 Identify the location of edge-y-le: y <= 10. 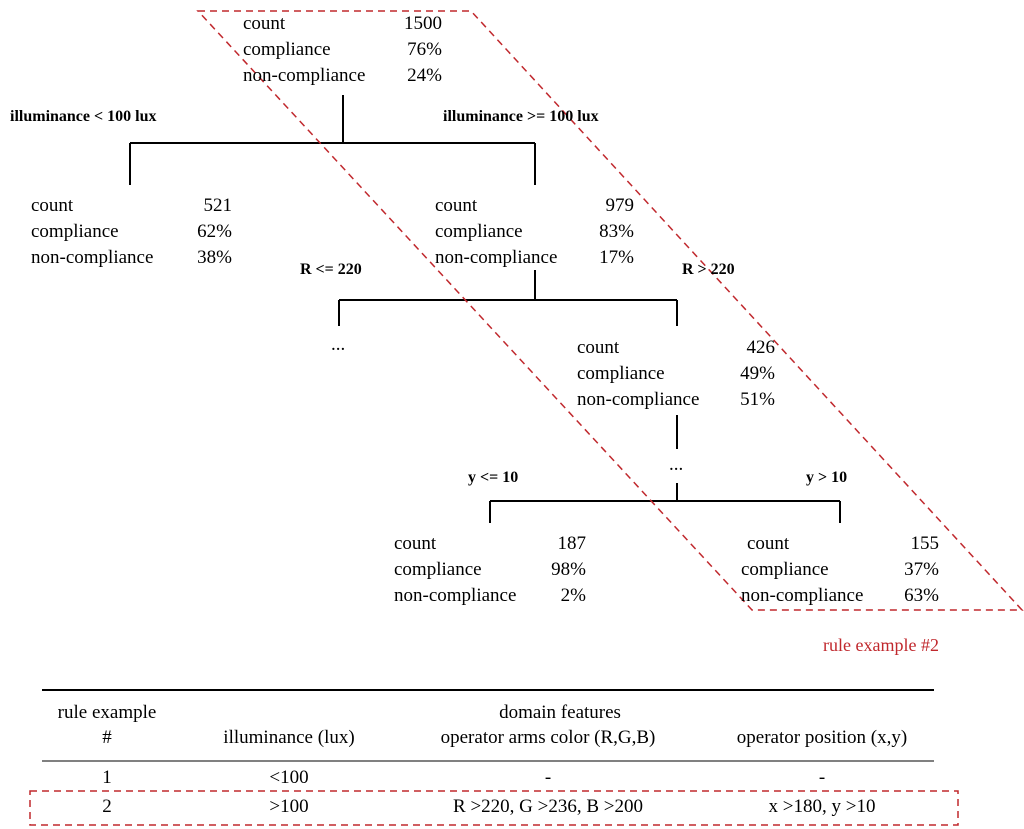
(493, 477).